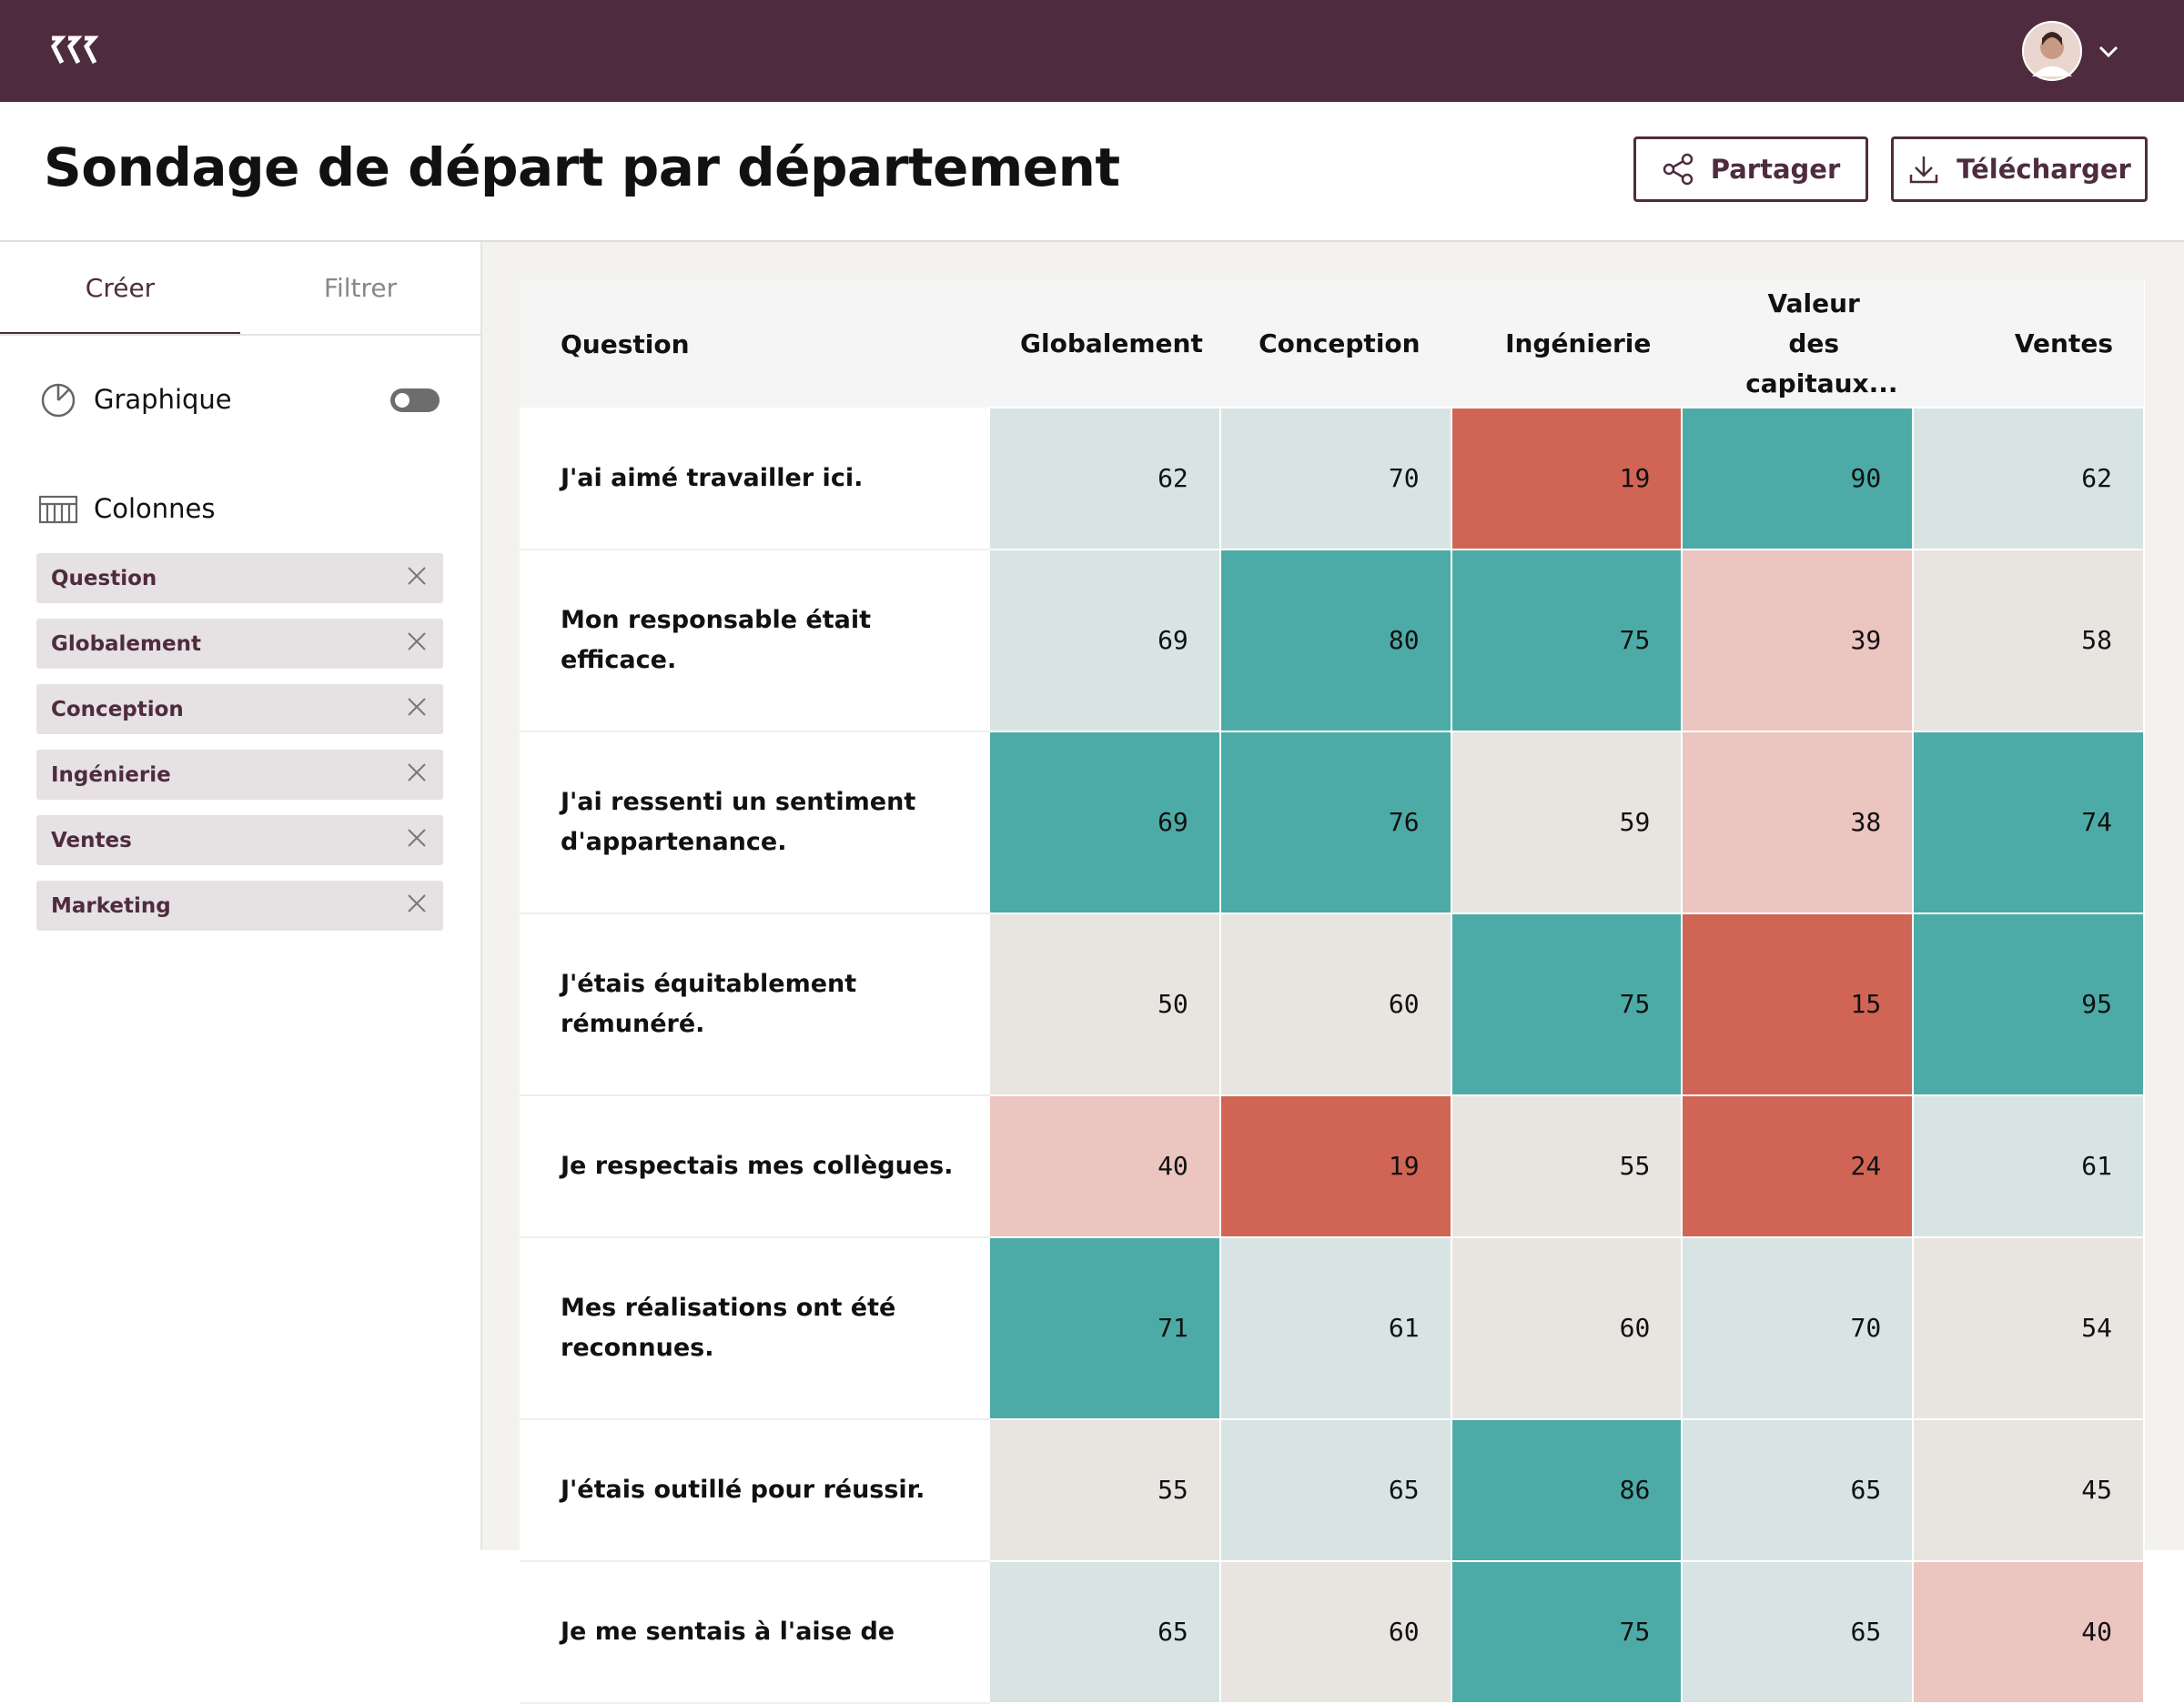 The image size is (2184, 1704). Describe the element at coordinates (2029, 1490) in the screenshot. I see `value-cell: 45` at that location.